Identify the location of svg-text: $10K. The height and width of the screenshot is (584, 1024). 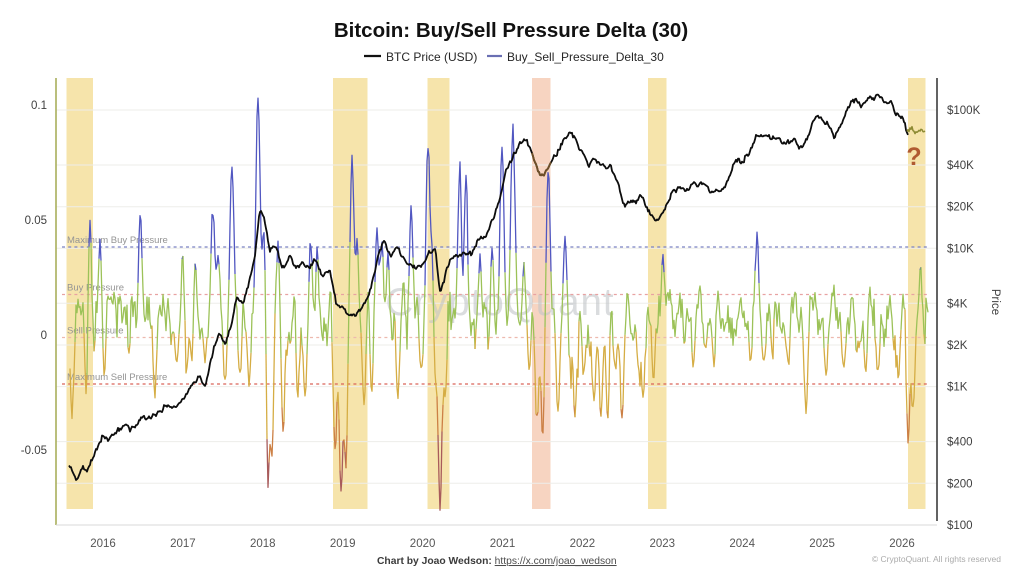
(960, 249).